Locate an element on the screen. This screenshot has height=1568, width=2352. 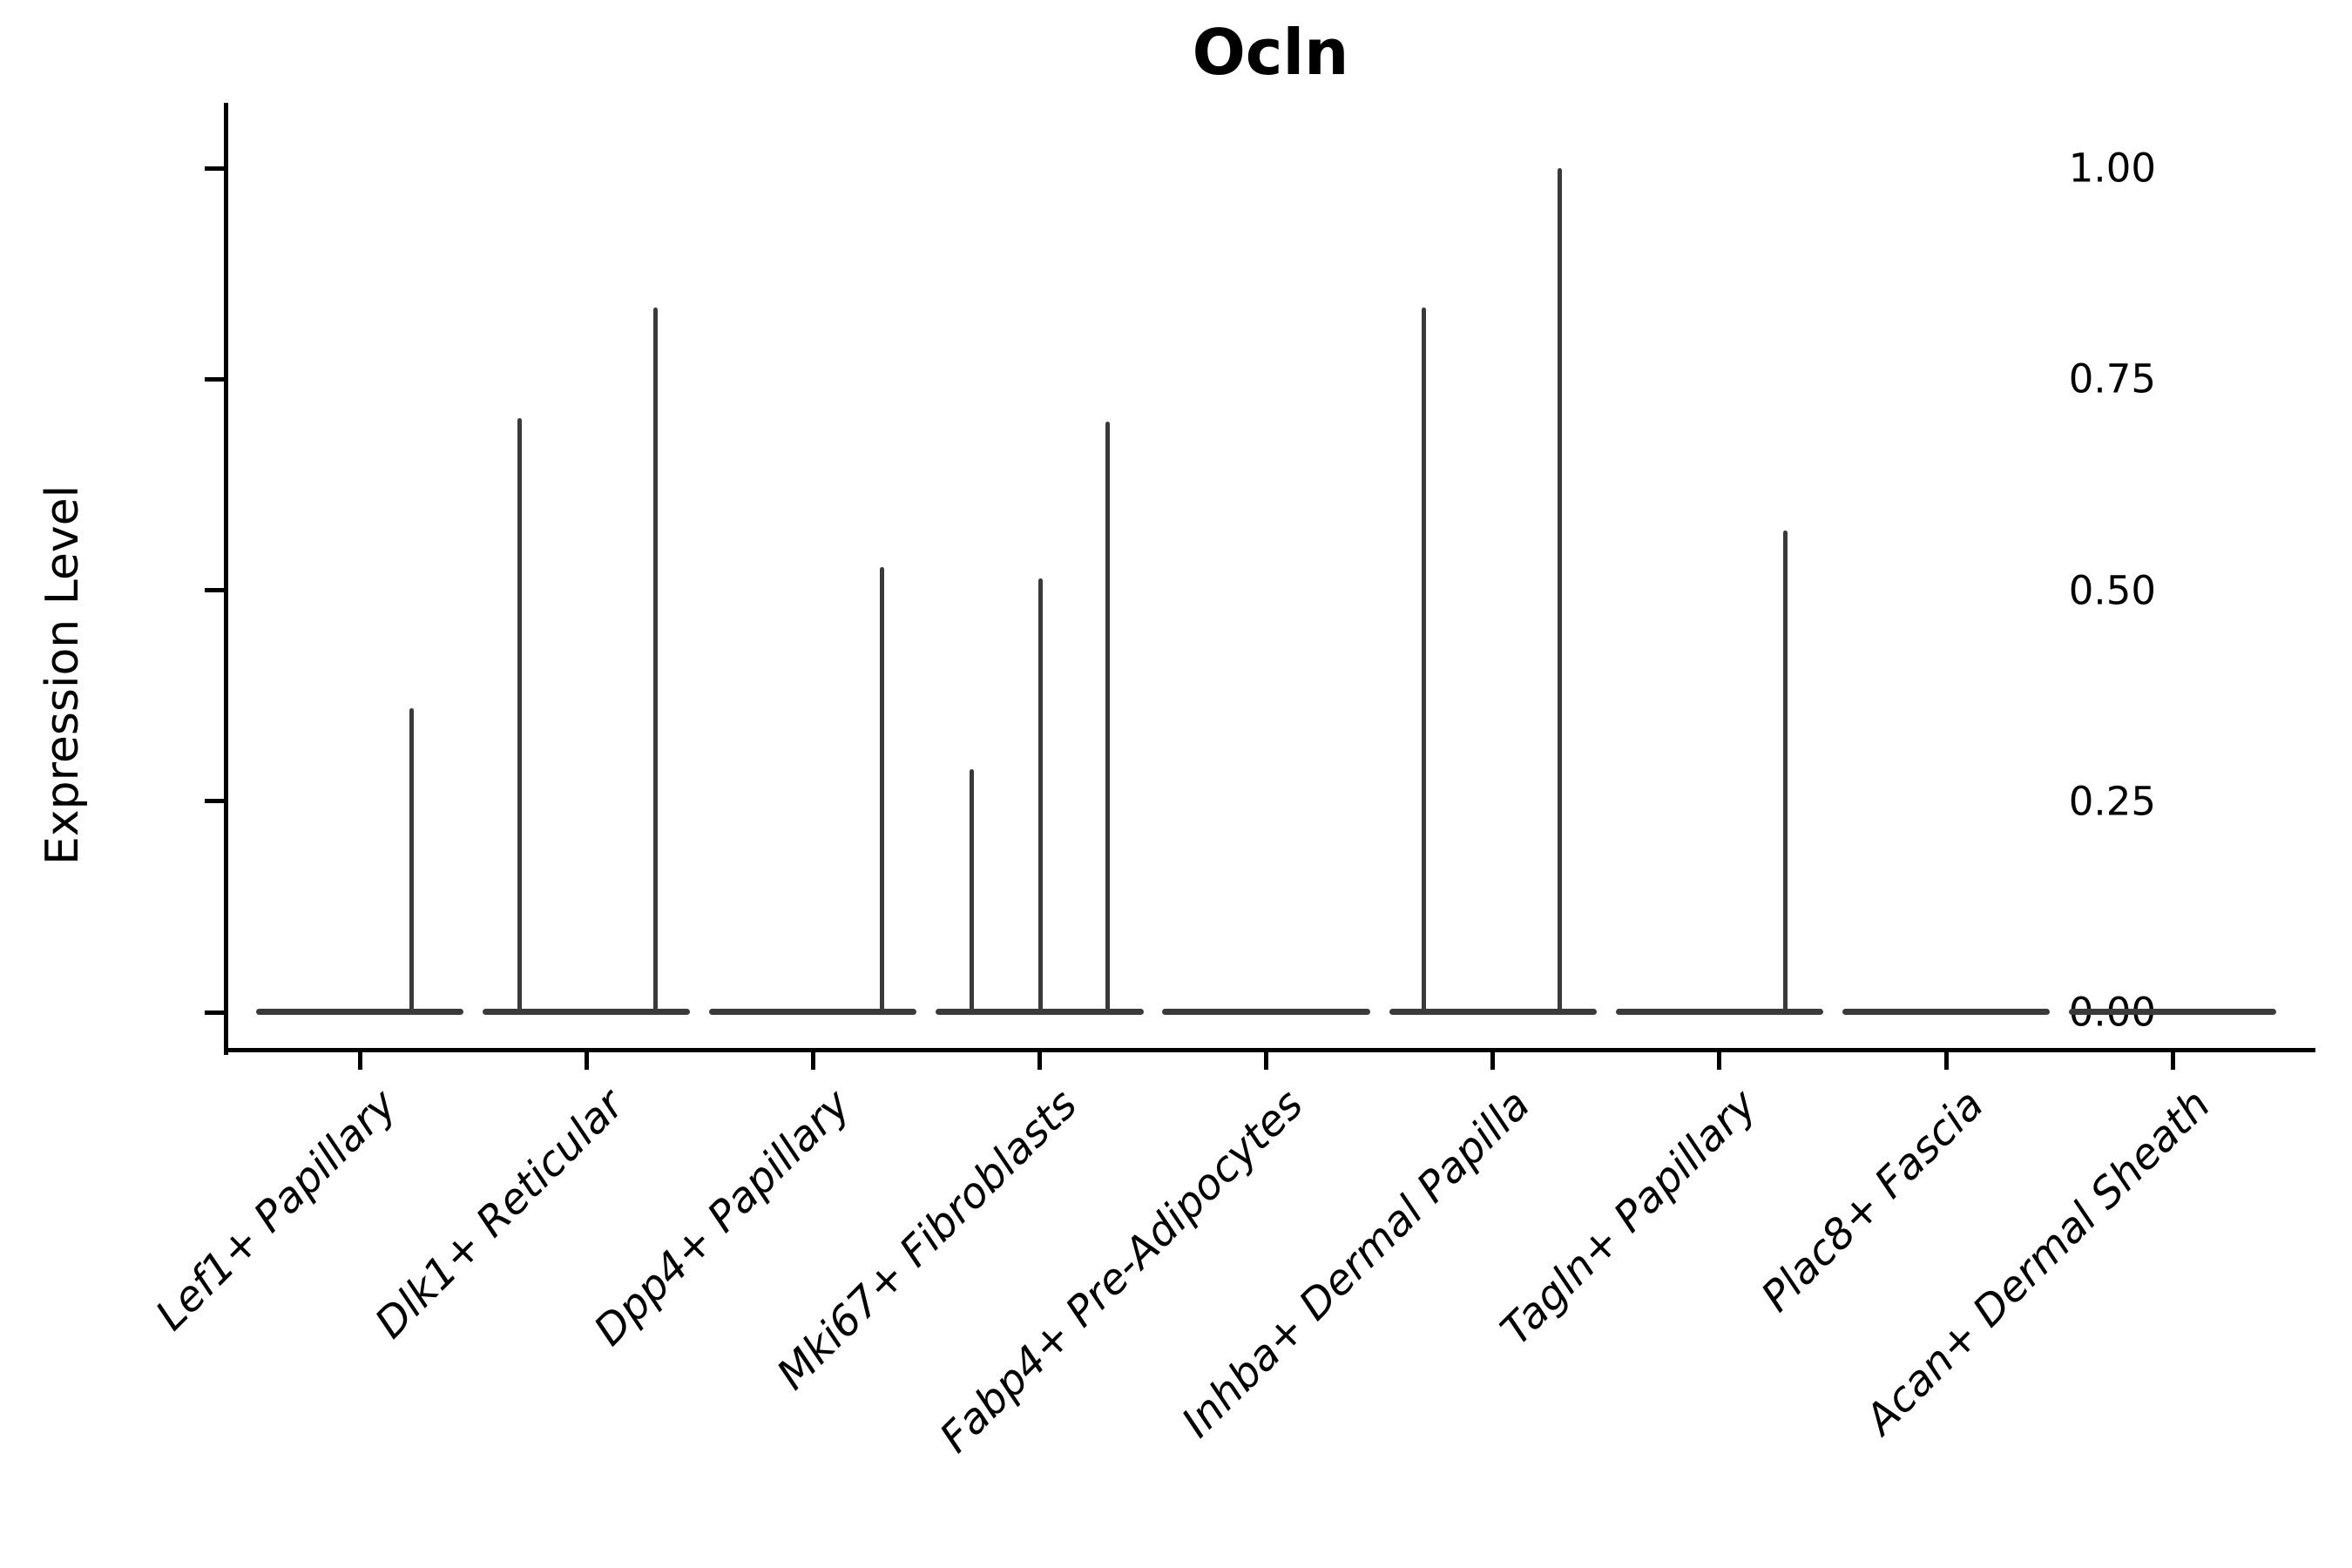
y-tick-label: 0.75 is located at coordinates (2112, 378).